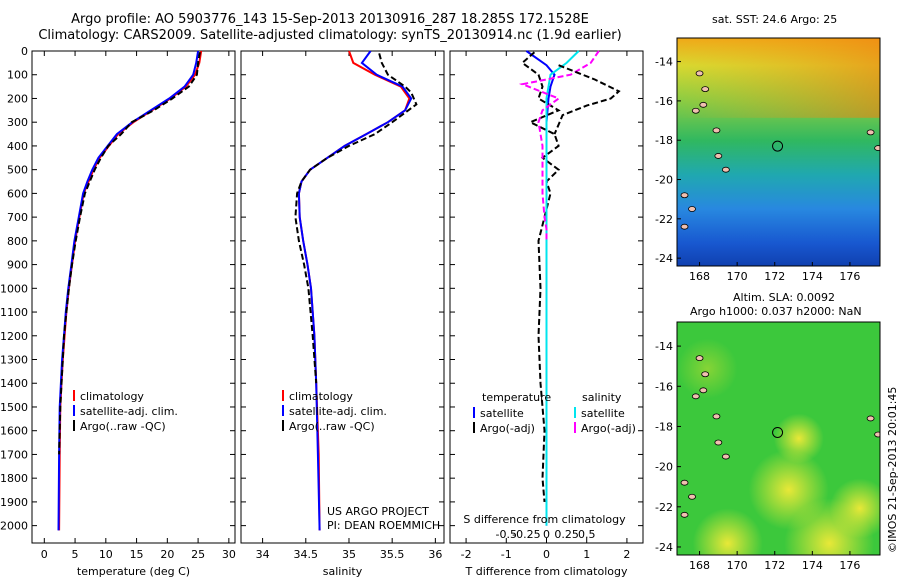  Describe the element at coordinates (349, 554) in the screenshot. I see `salinity-xtick-label: 35` at that location.